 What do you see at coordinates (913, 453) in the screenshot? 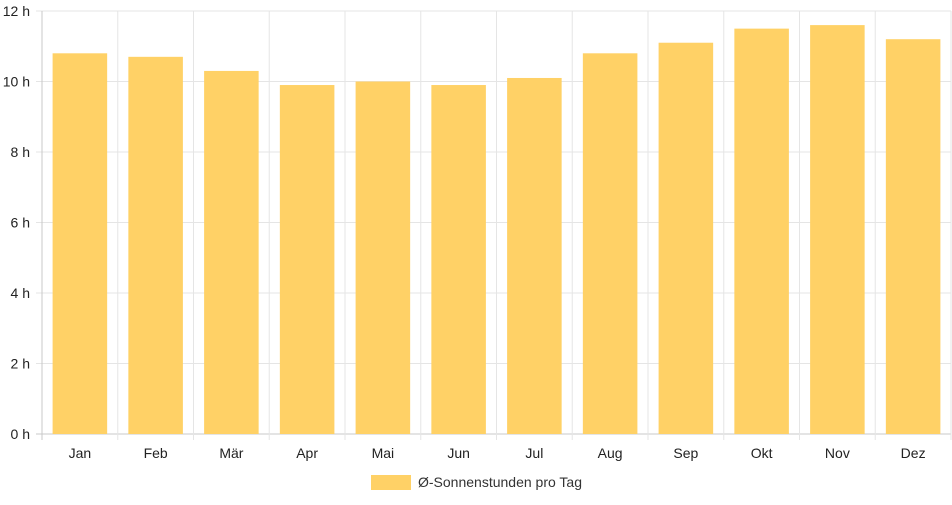
I see `x-tick-label: Dez` at bounding box center [913, 453].